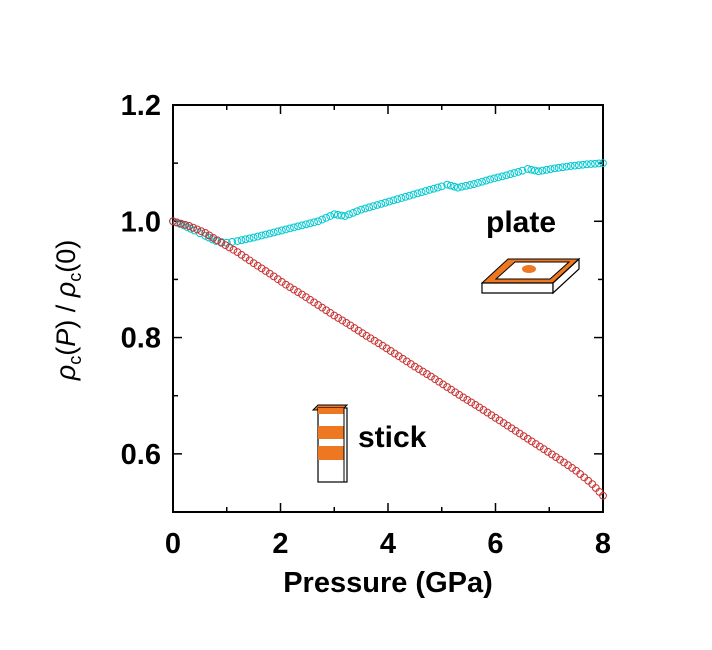 The image size is (712, 650). I want to click on plate-label: plate, so click(521, 222).